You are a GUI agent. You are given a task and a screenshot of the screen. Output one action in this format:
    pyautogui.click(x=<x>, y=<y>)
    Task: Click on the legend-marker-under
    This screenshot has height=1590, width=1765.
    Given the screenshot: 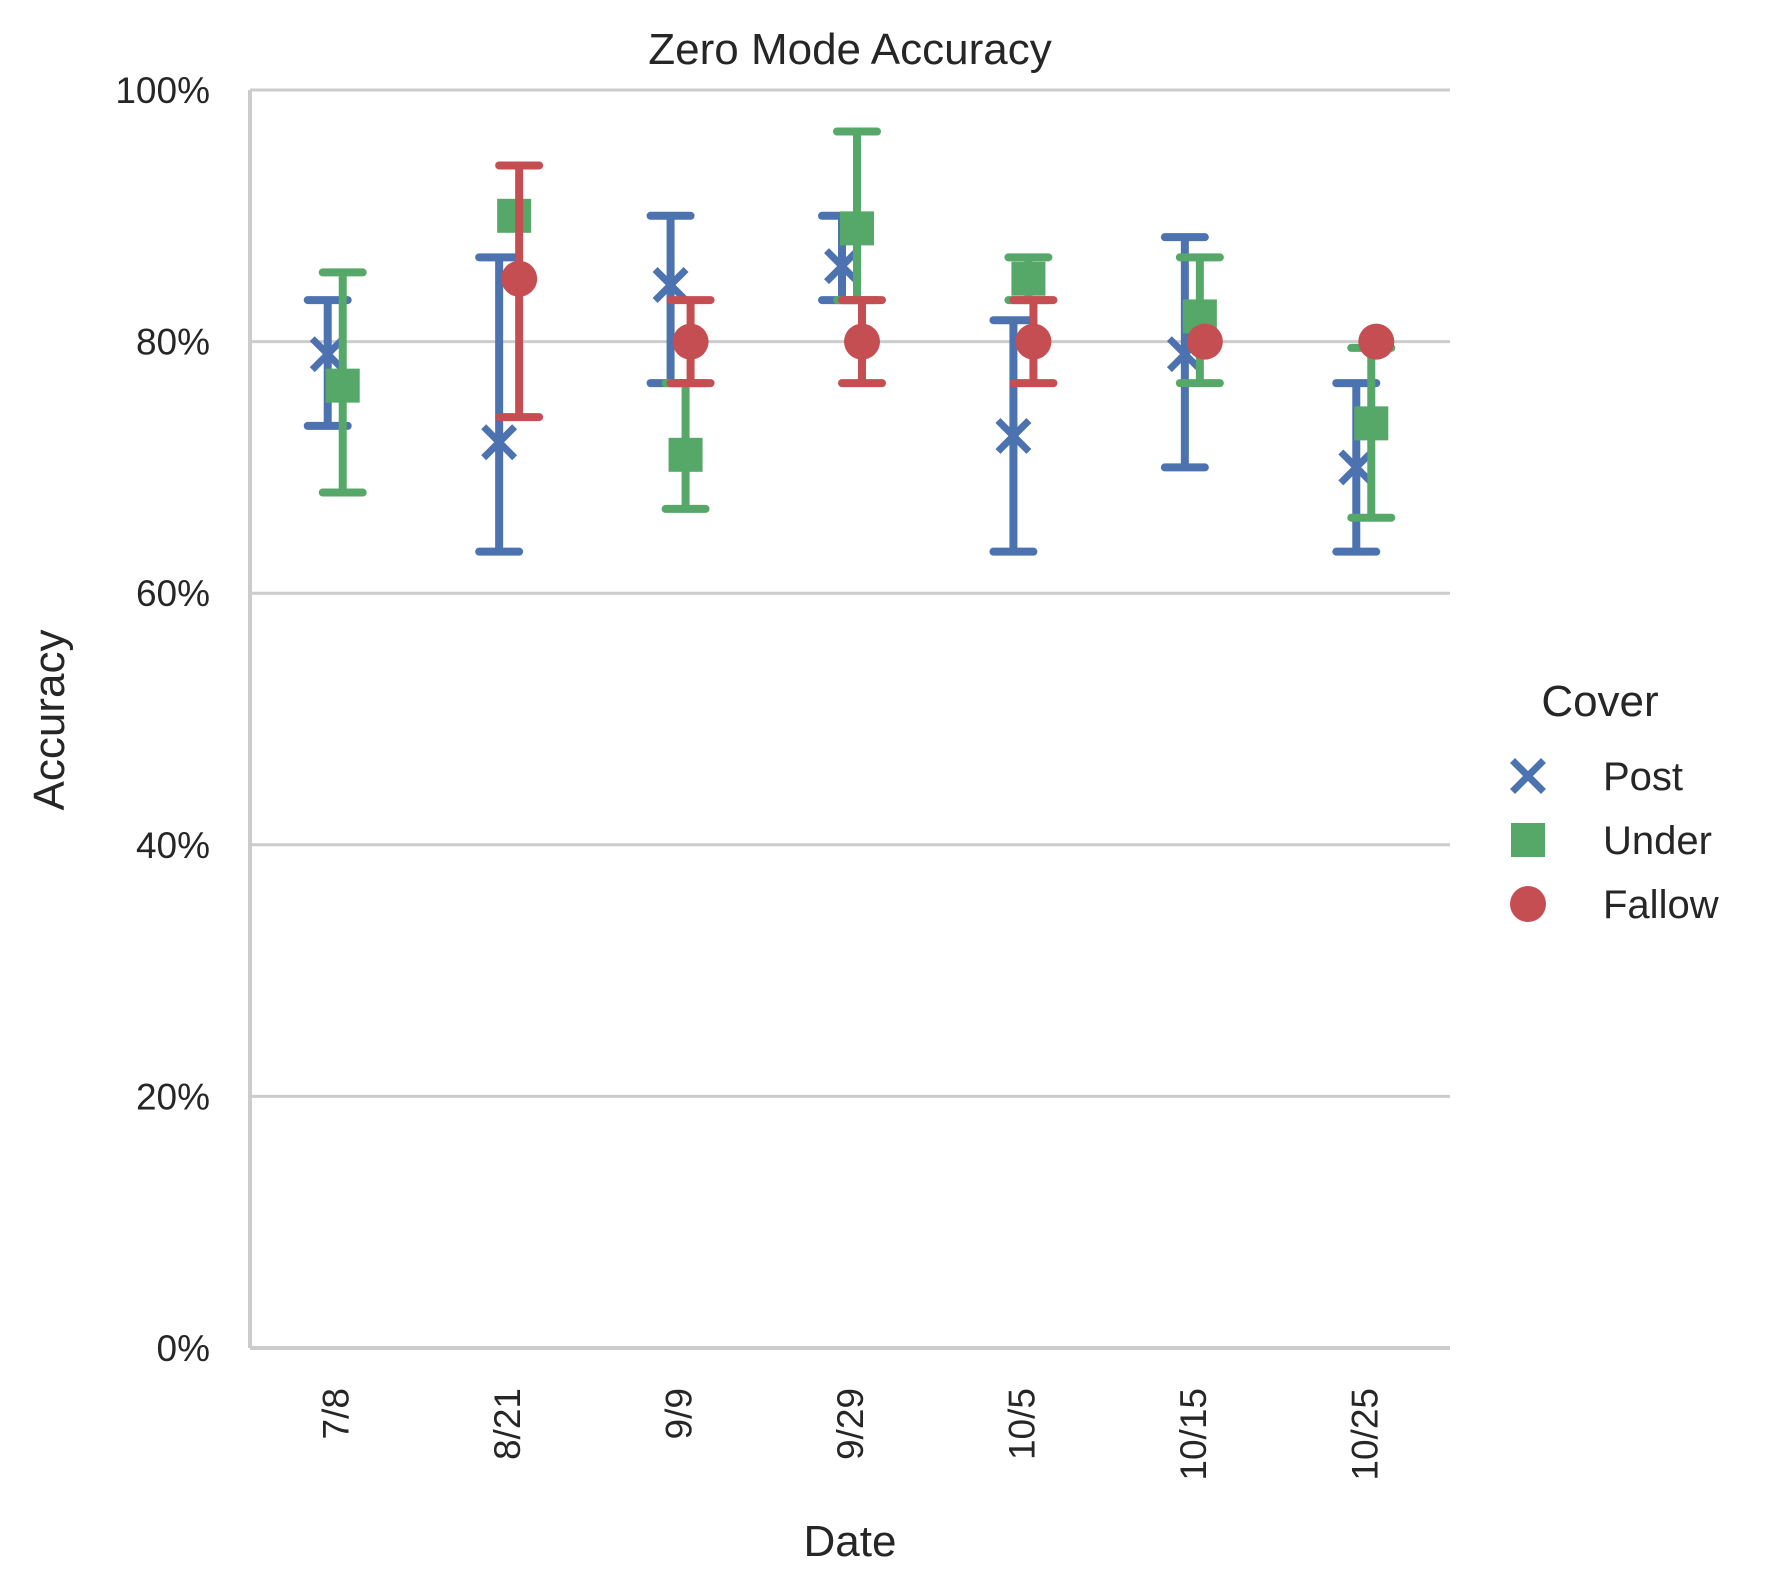 What is the action you would take?
    pyautogui.click(x=1528, y=840)
    